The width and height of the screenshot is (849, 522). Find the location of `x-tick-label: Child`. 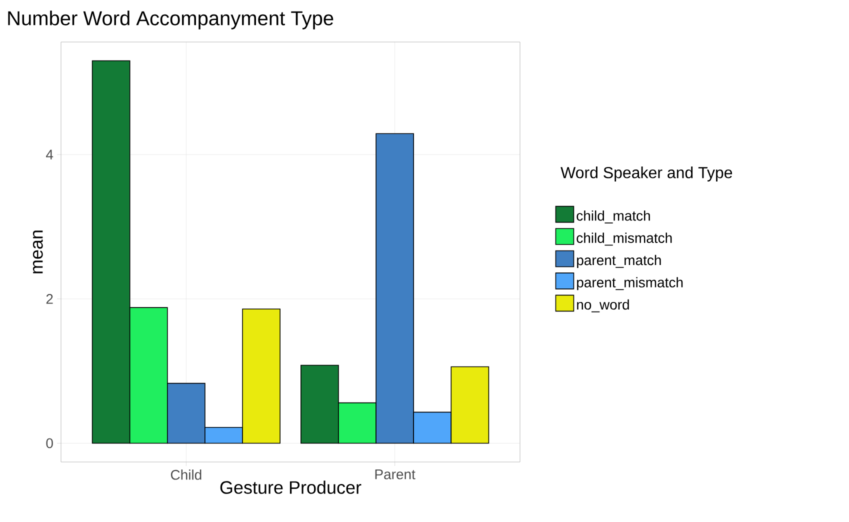

x-tick-label: Child is located at coordinates (186, 475).